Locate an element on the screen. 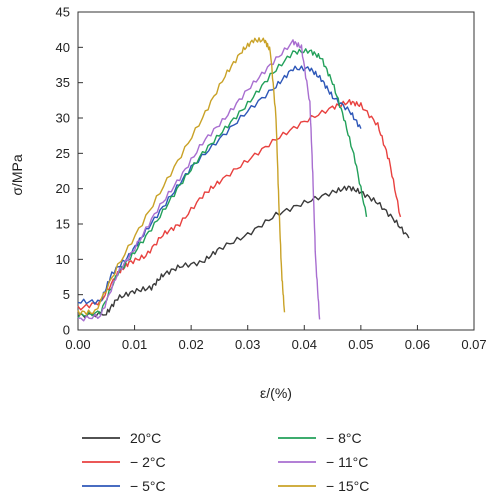  x-tick-label: 0.04 is located at coordinates (304, 344).